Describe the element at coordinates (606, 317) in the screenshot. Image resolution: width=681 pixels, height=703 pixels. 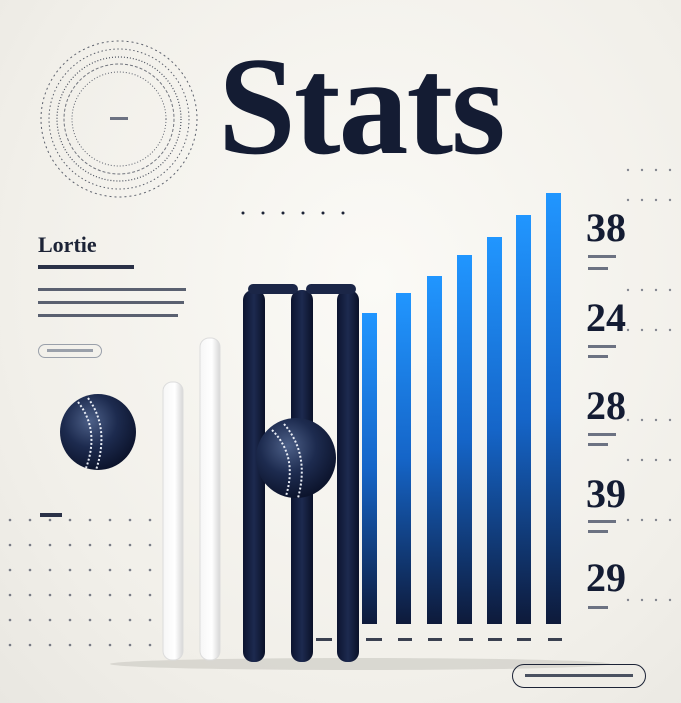
I see `stat-value-2: 24` at that location.